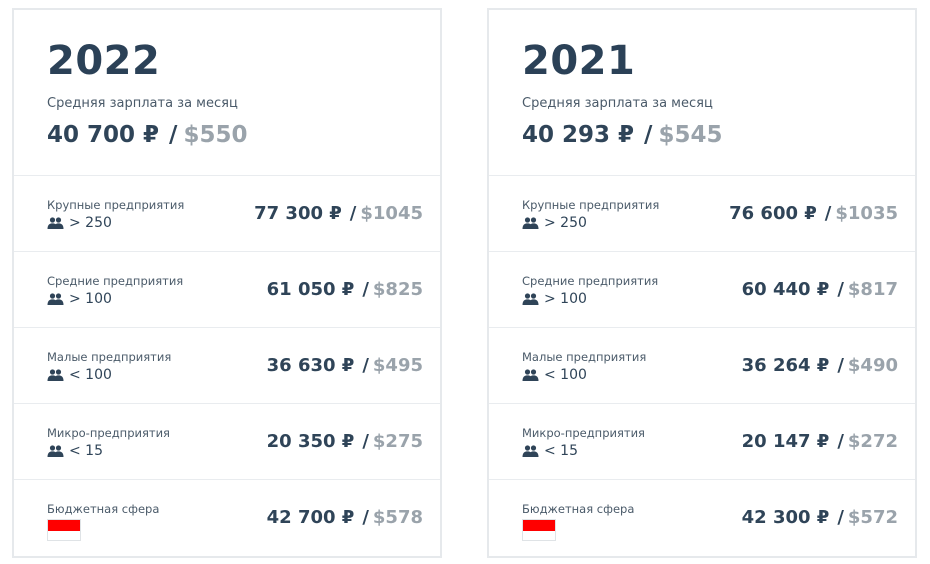  What do you see at coordinates (310, 289) in the screenshot?
I see `salary-rub: 61 050 ₽` at bounding box center [310, 289].